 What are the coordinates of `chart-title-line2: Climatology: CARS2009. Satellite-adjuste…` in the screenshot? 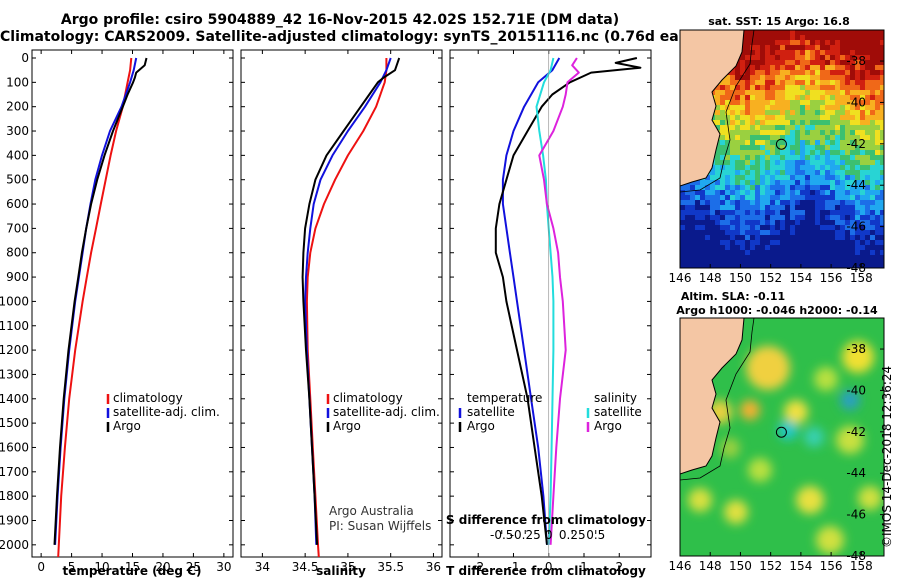 It's located at (359, 37).